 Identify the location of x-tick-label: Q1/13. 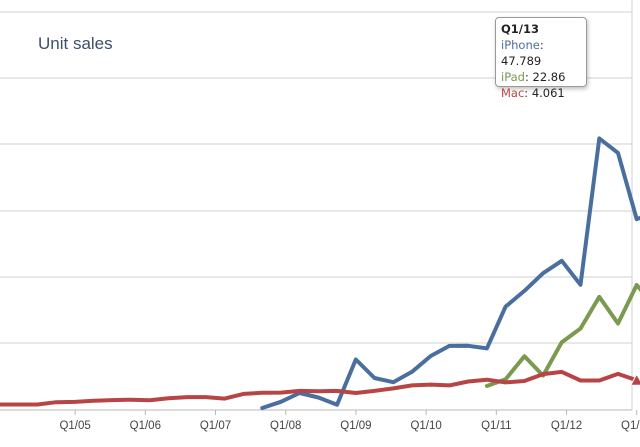
(630, 426).